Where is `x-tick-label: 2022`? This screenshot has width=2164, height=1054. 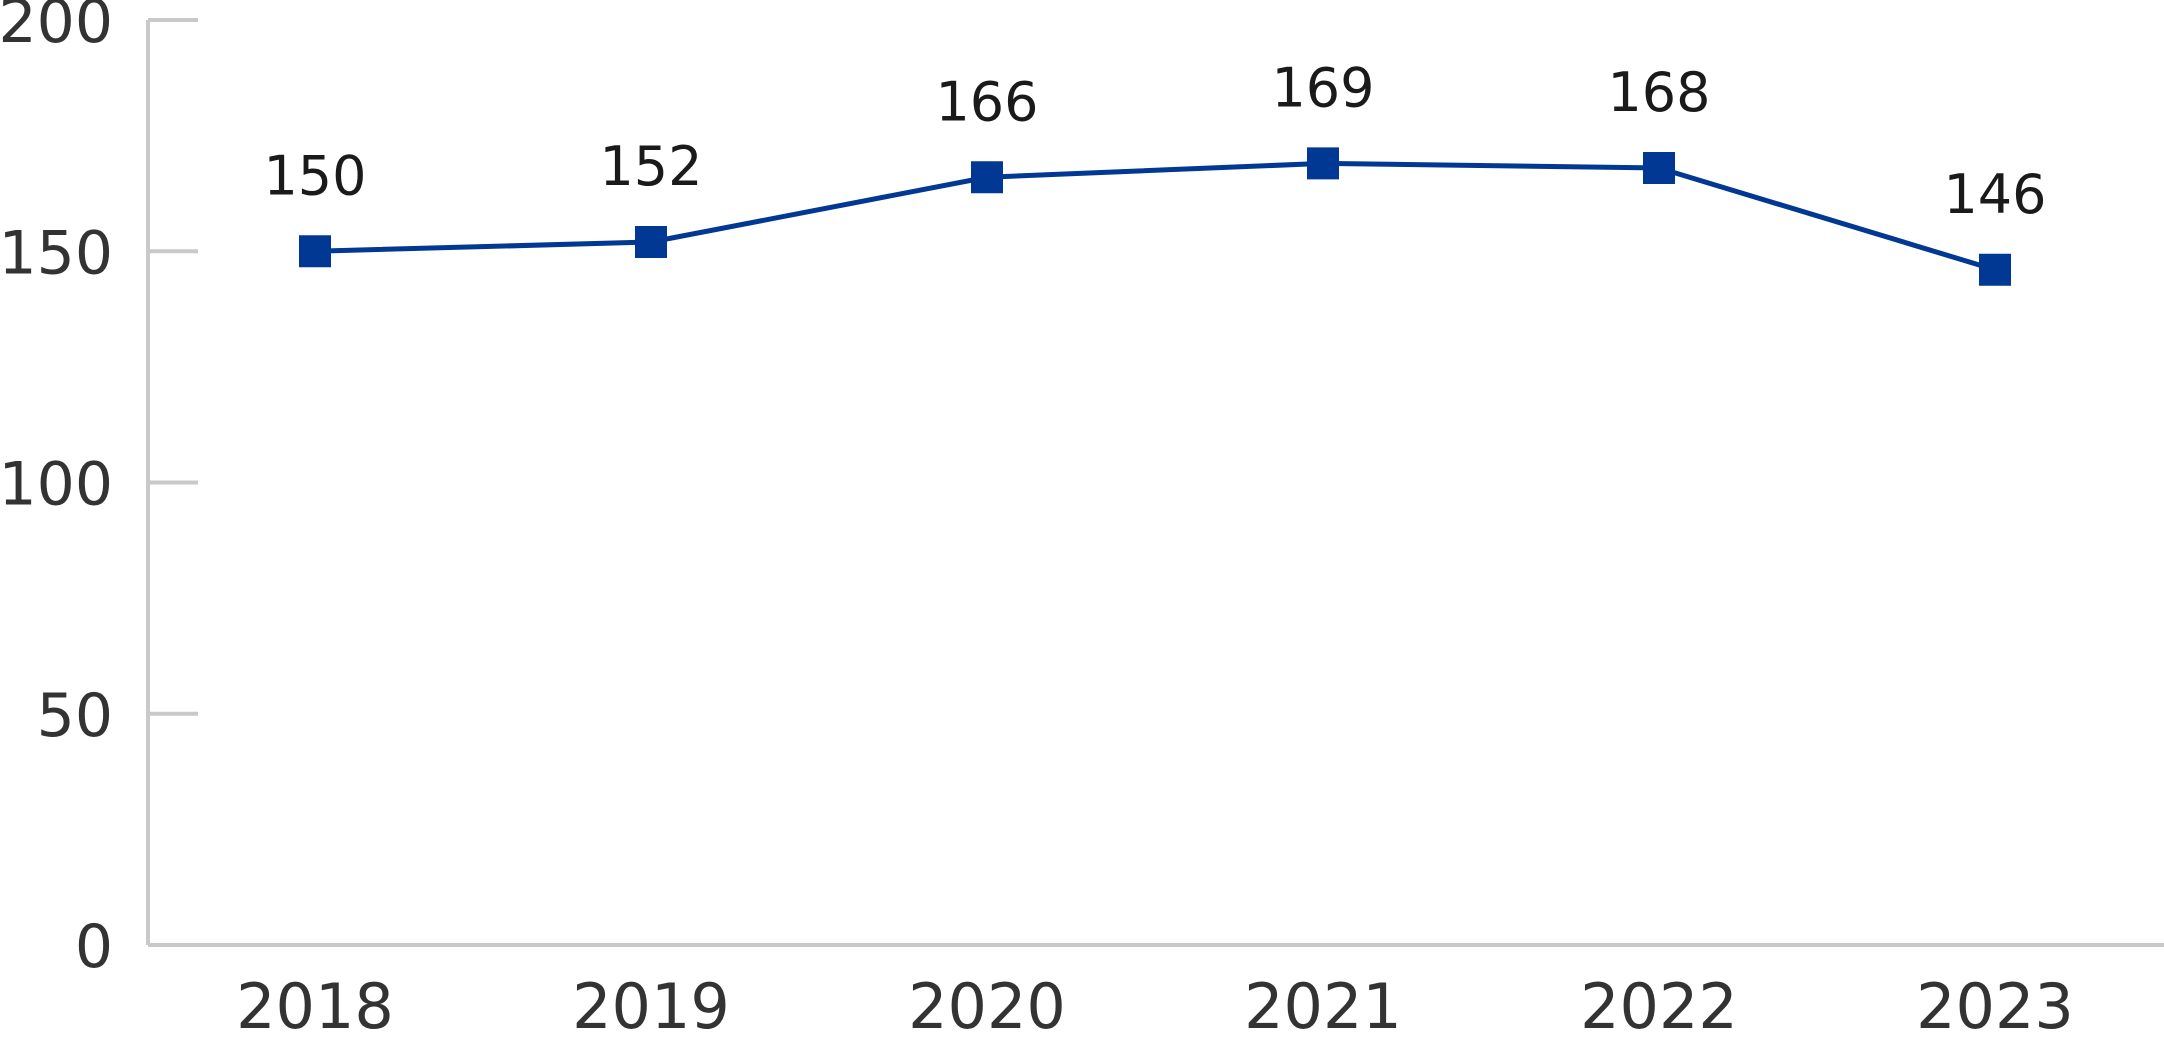
x-tick-label: 2022 is located at coordinates (1659, 1006).